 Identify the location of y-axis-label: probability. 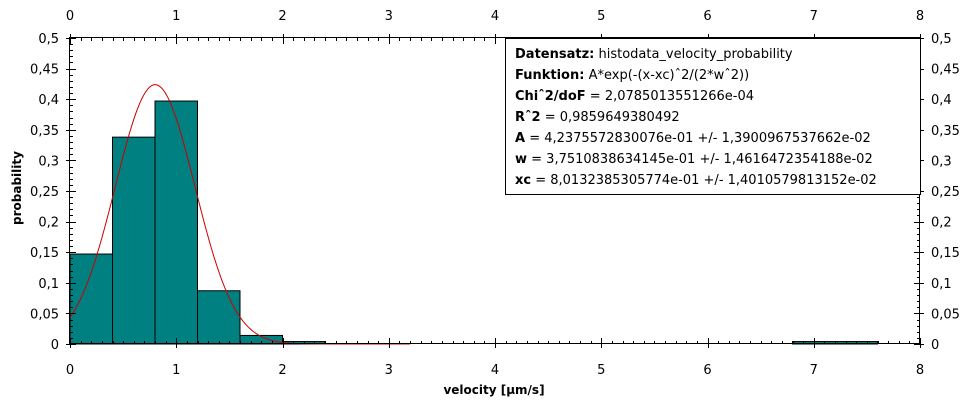
(17, 188).